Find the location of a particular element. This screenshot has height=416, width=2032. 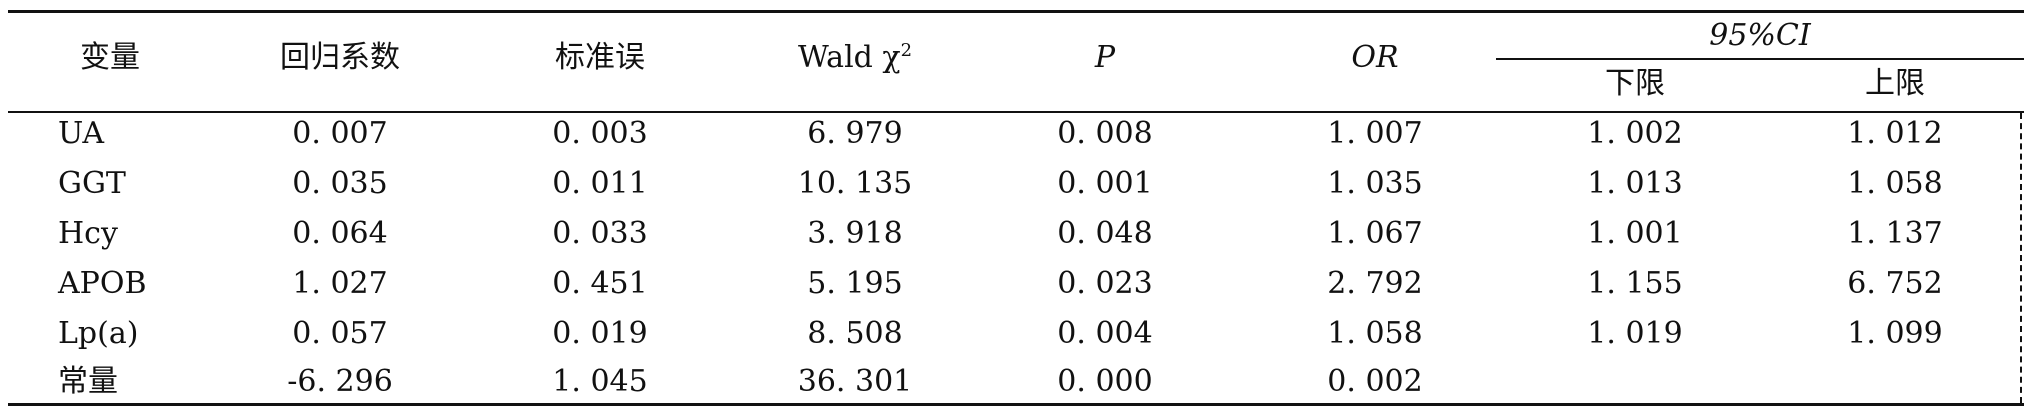

row-2-se: 0. 011 is located at coordinates (600, 183).